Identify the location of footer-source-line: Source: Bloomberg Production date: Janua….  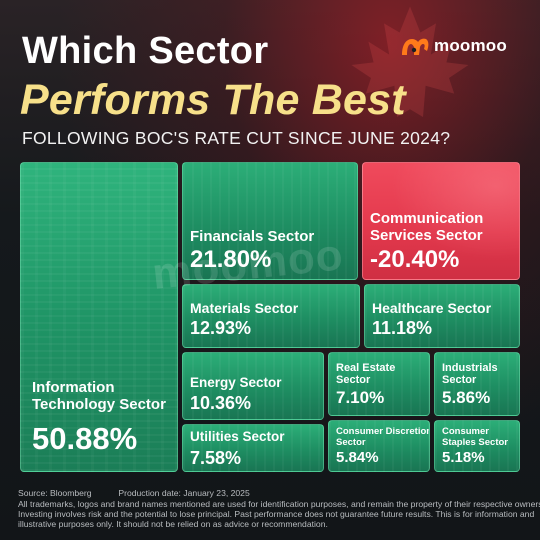
(134, 493).